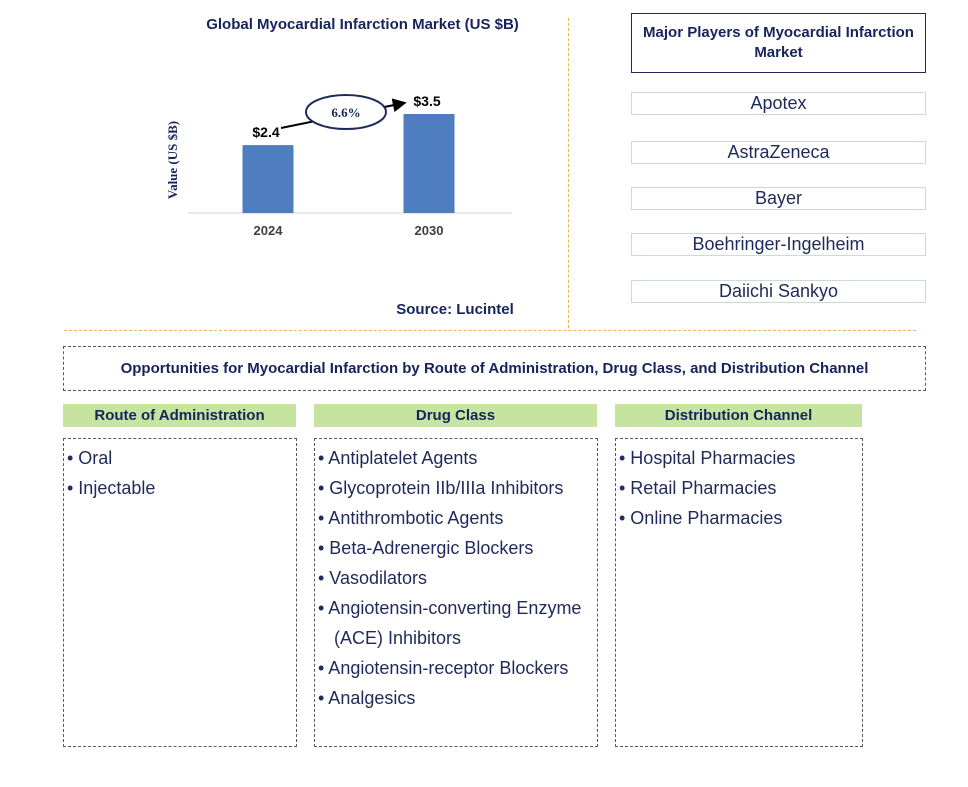 This screenshot has width=968, height=787. Describe the element at coordinates (490, 330) in the screenshot. I see `horizontal-divider` at that location.